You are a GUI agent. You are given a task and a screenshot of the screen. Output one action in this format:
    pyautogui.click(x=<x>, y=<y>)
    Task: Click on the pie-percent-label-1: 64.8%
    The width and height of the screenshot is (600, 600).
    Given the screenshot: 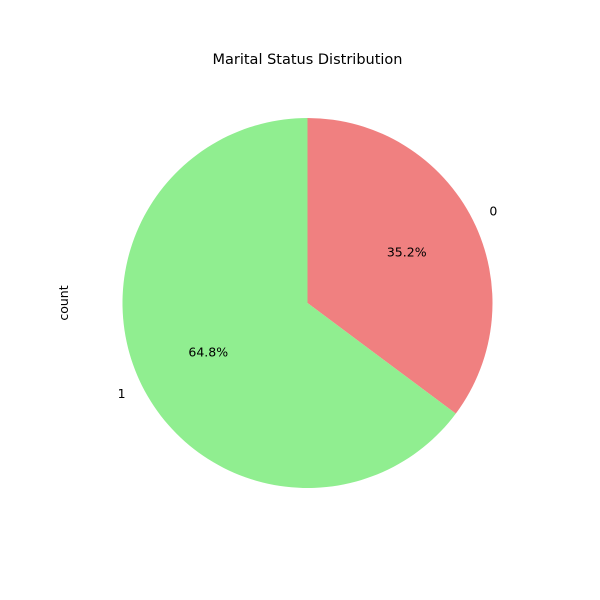 What is the action you would take?
    pyautogui.click(x=208, y=351)
    